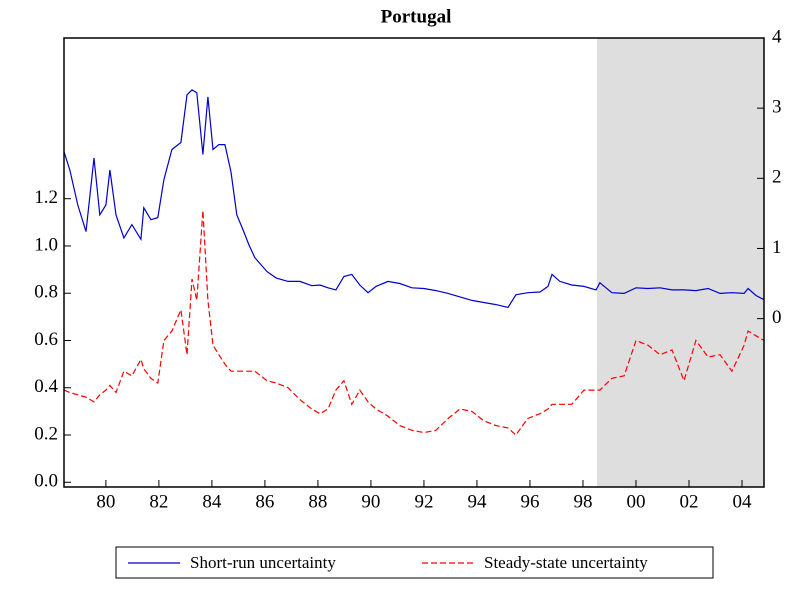  Describe the element at coordinates (529, 501) in the screenshot. I see `x-tick-label: 96` at that location.